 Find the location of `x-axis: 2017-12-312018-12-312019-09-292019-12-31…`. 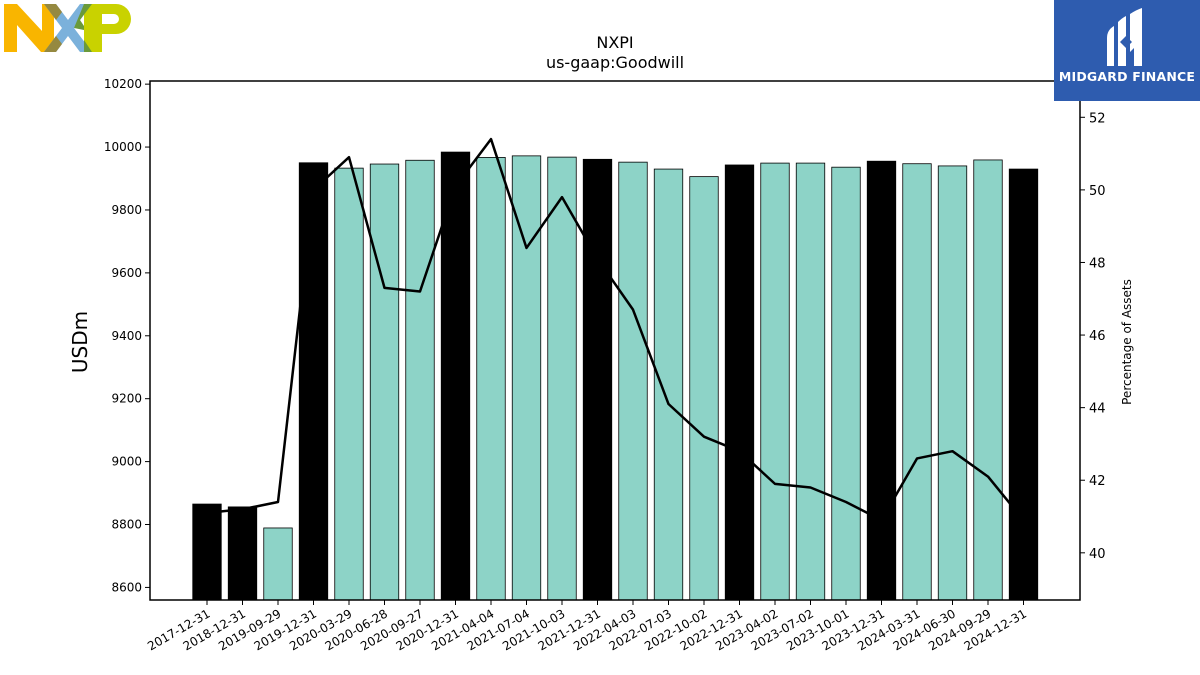

x-axis: 2017-12-312018-12-312019-09-292019-12-31… is located at coordinates (587, 626).